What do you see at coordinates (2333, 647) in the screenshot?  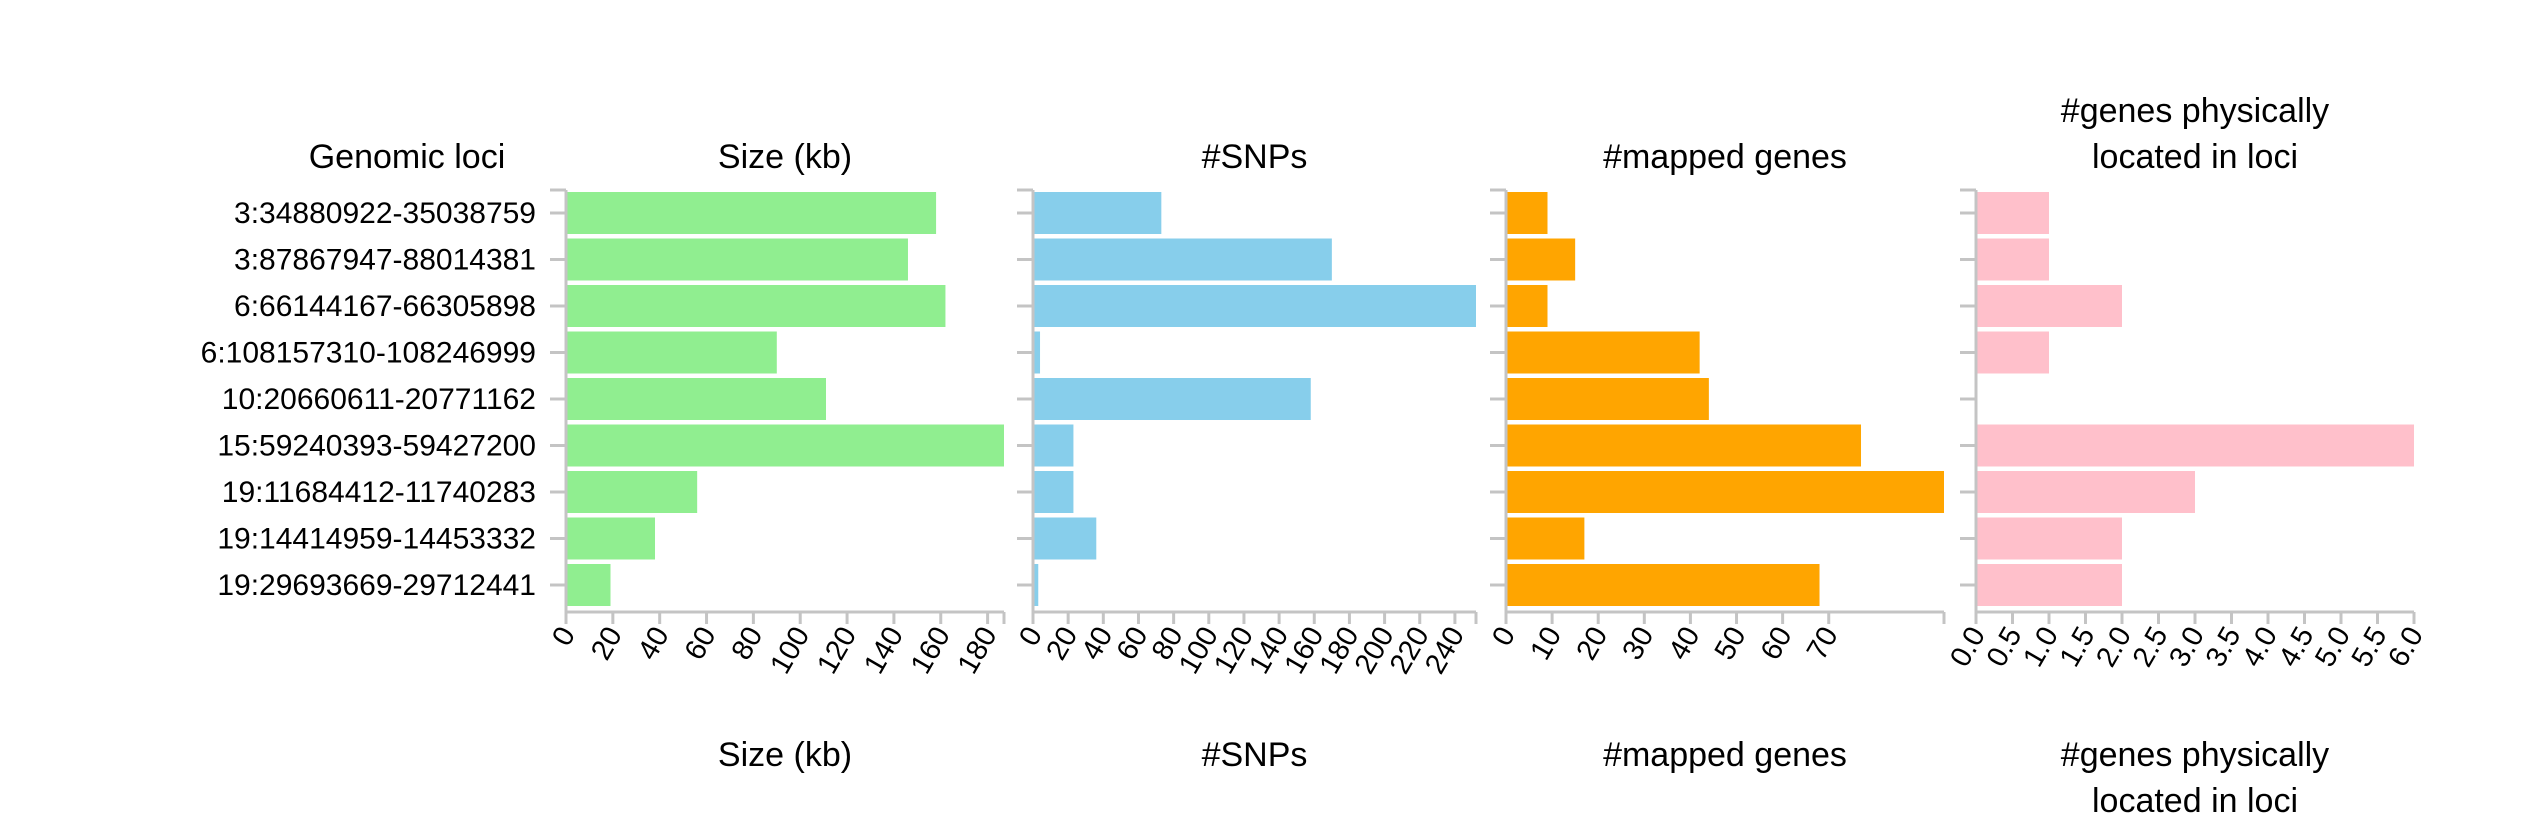 I see `x-tick-label: 5.0` at bounding box center [2333, 647].